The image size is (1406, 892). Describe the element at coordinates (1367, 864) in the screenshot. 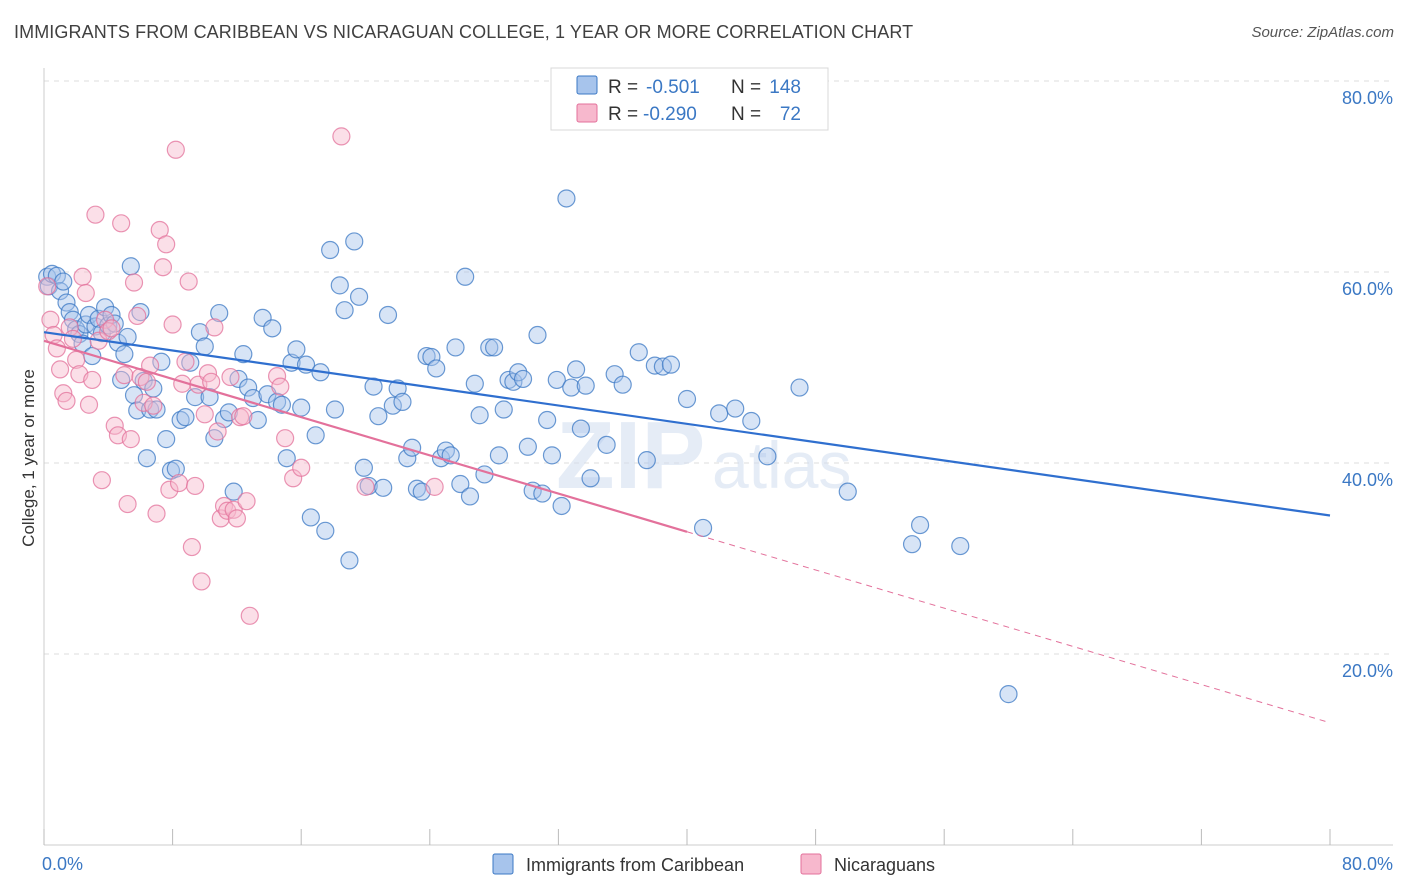

I see `x-tick-max: 80.0%` at that location.